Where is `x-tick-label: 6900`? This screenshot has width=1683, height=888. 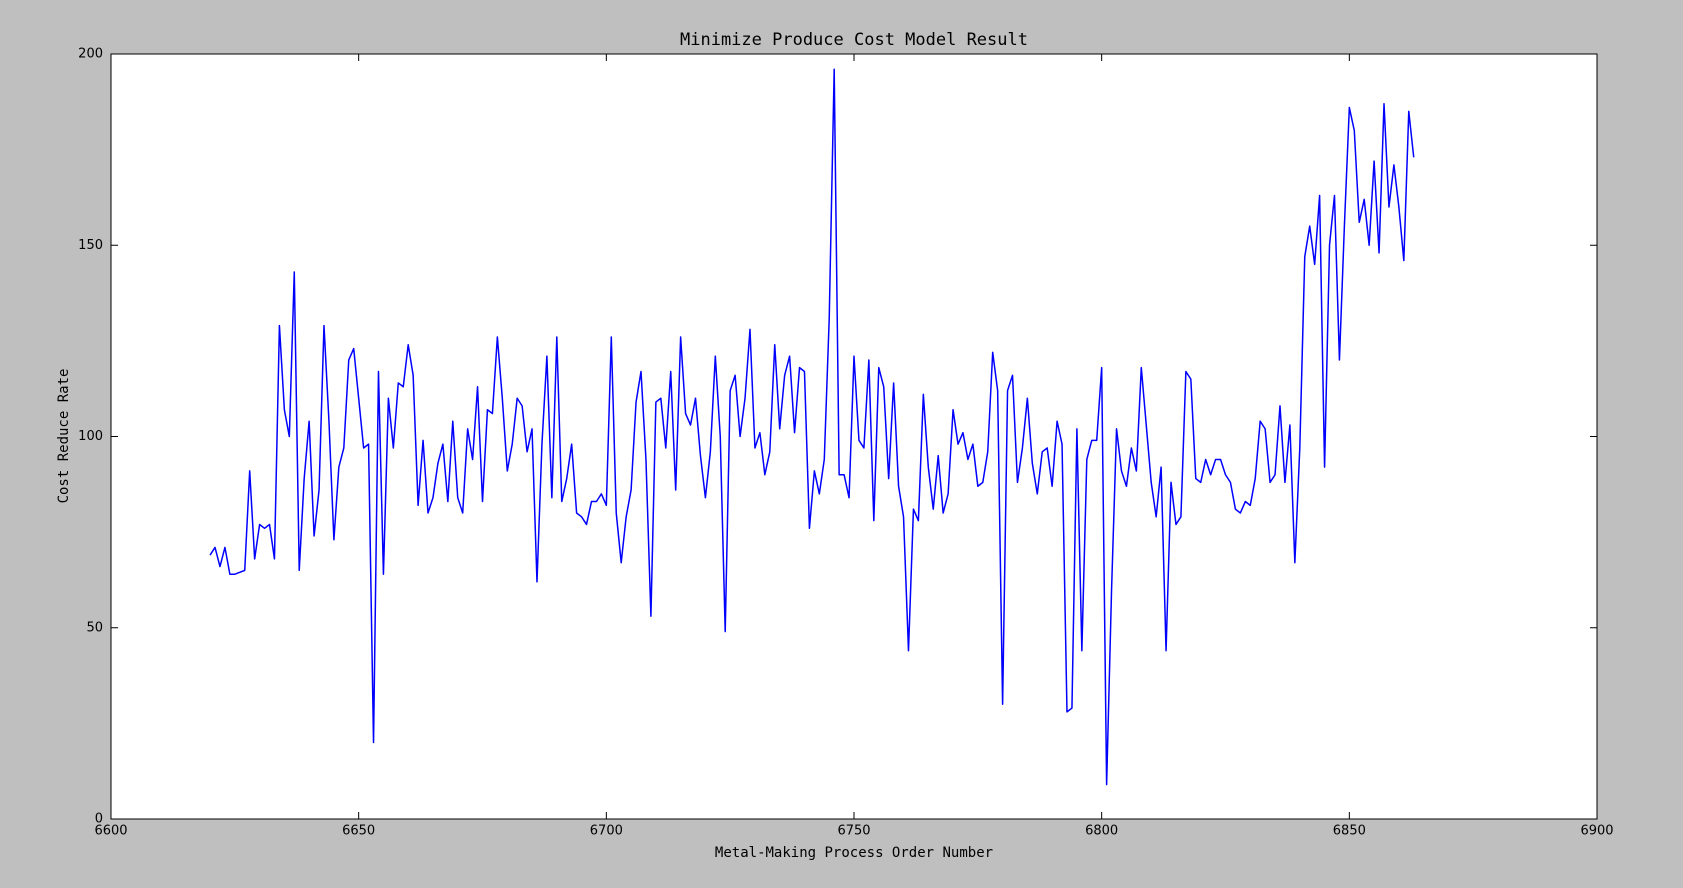
x-tick-label: 6900 is located at coordinates (1596, 831).